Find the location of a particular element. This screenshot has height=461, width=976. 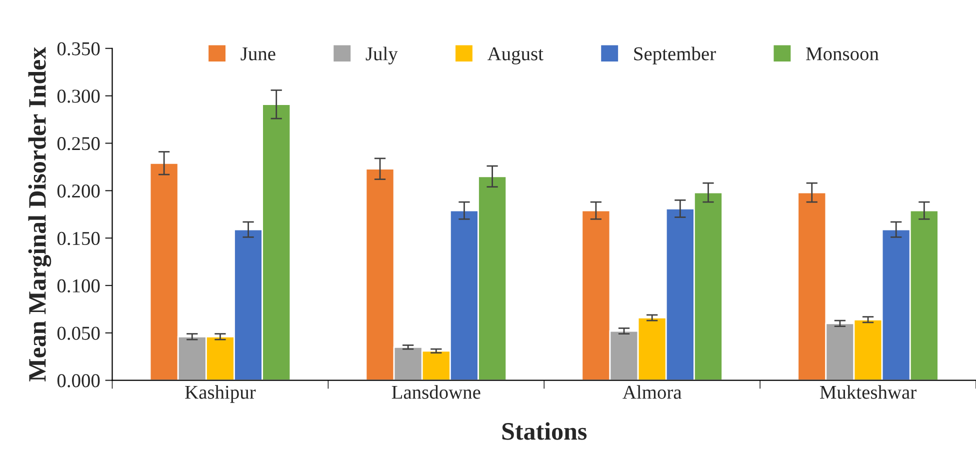

legend-label: September is located at coordinates (675, 55).